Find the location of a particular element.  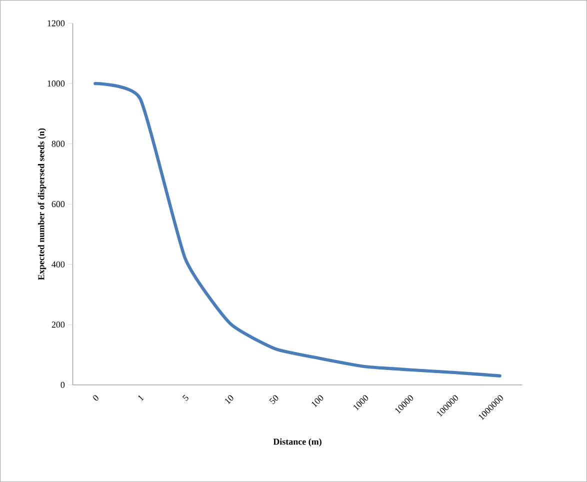

y-tick-label: 1000 is located at coordinates (56, 83).